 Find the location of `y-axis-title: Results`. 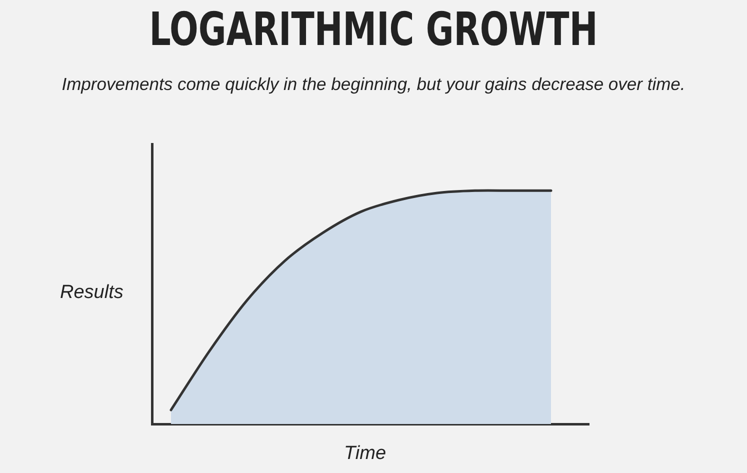

y-axis-title: Results is located at coordinates (92, 293).